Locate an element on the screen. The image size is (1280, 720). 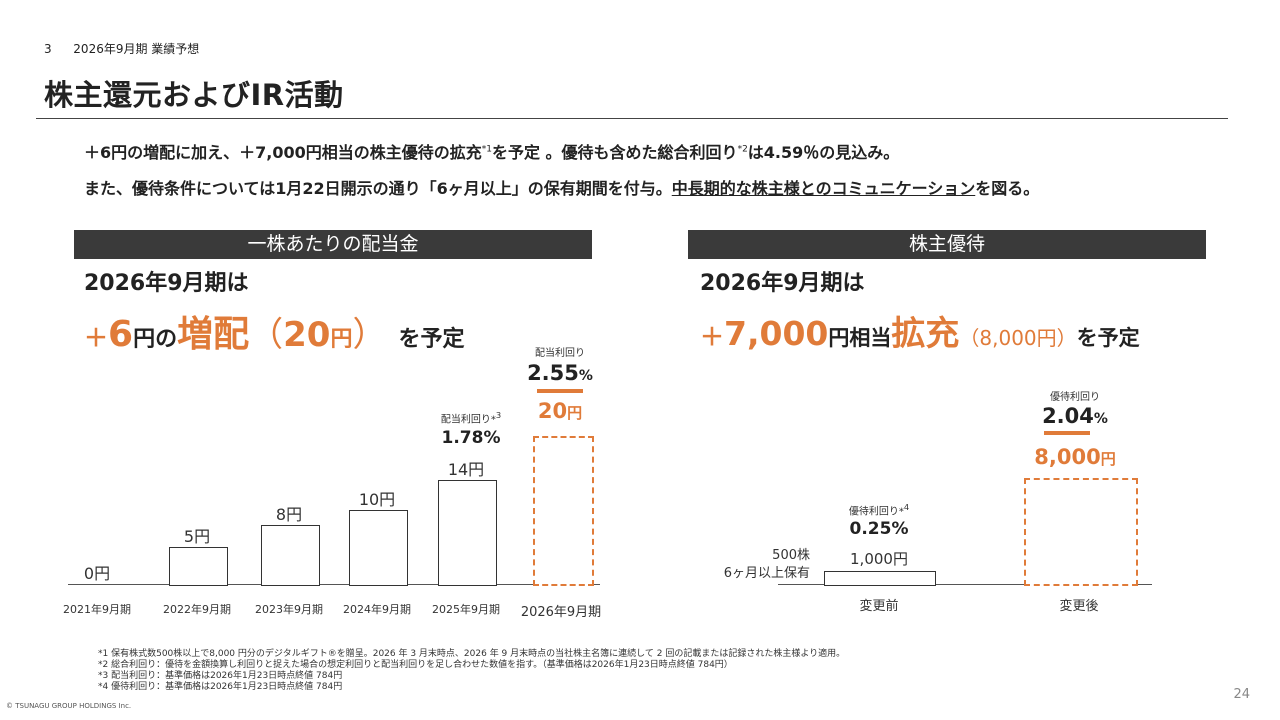
holding-condition-period: 6ヶ月以上保有 is located at coordinates (766, 573).